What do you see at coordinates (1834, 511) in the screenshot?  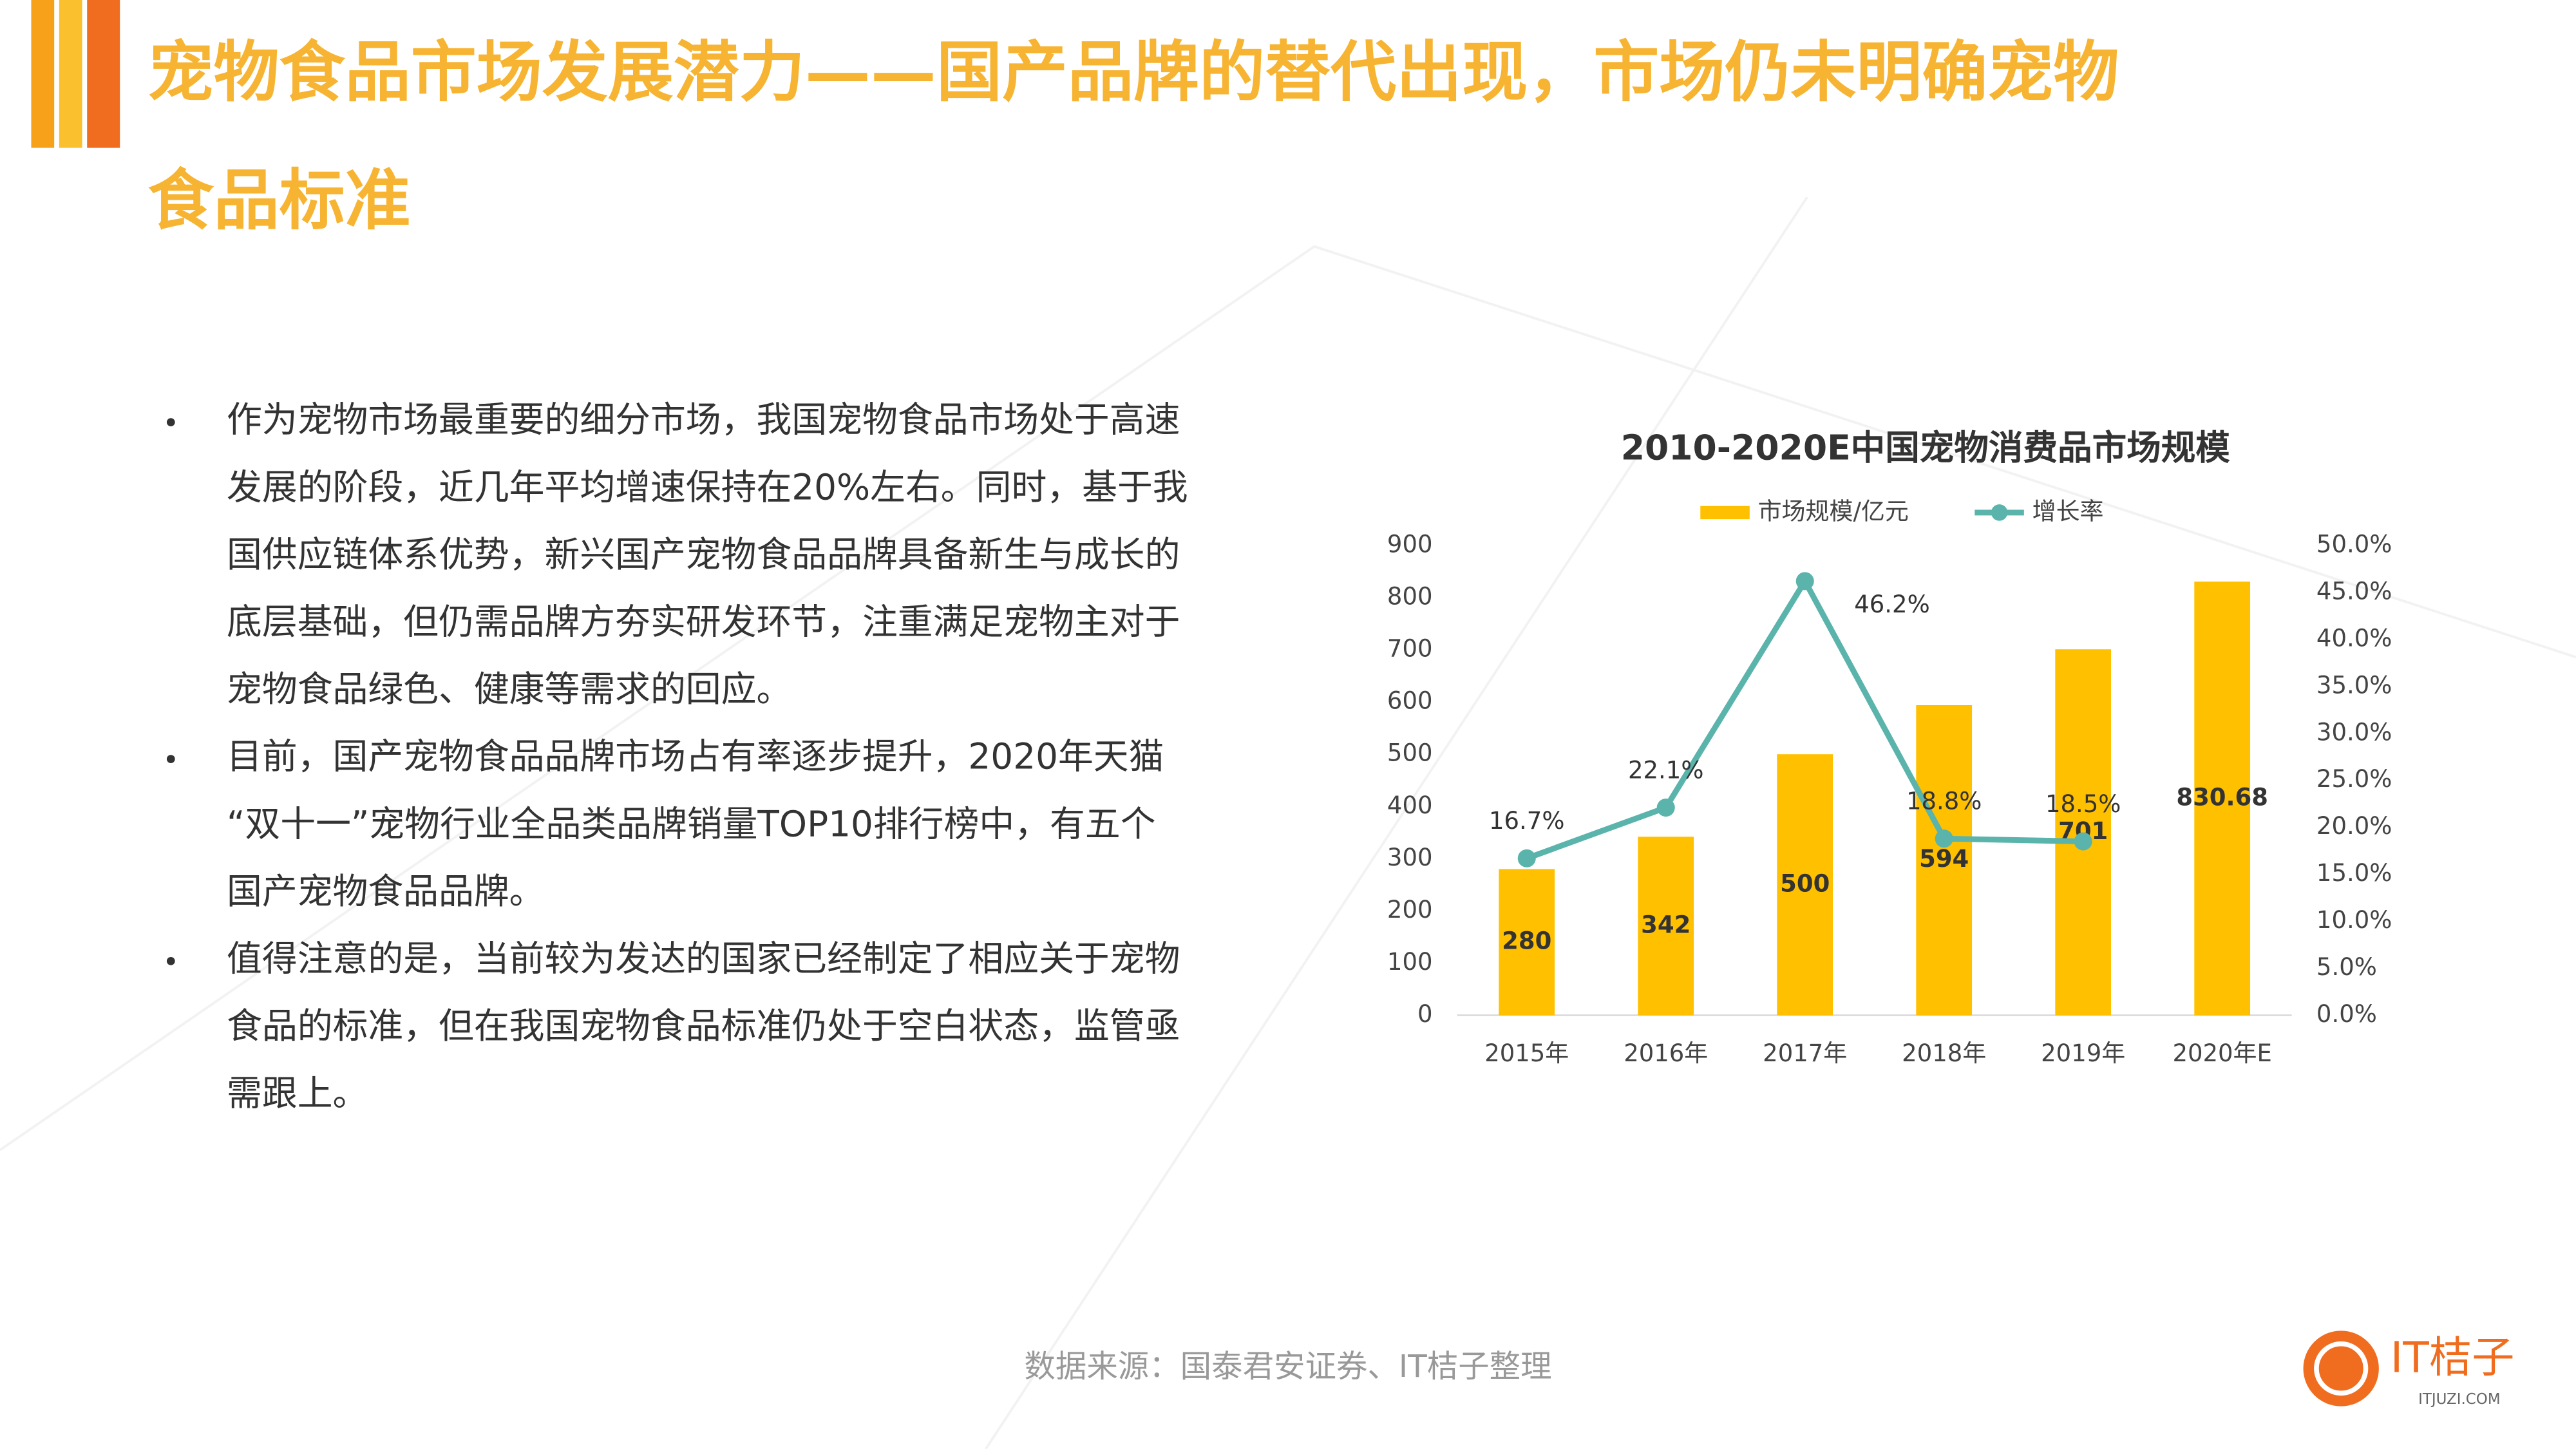 I see `legend-label: 市场规模/亿元` at bounding box center [1834, 511].